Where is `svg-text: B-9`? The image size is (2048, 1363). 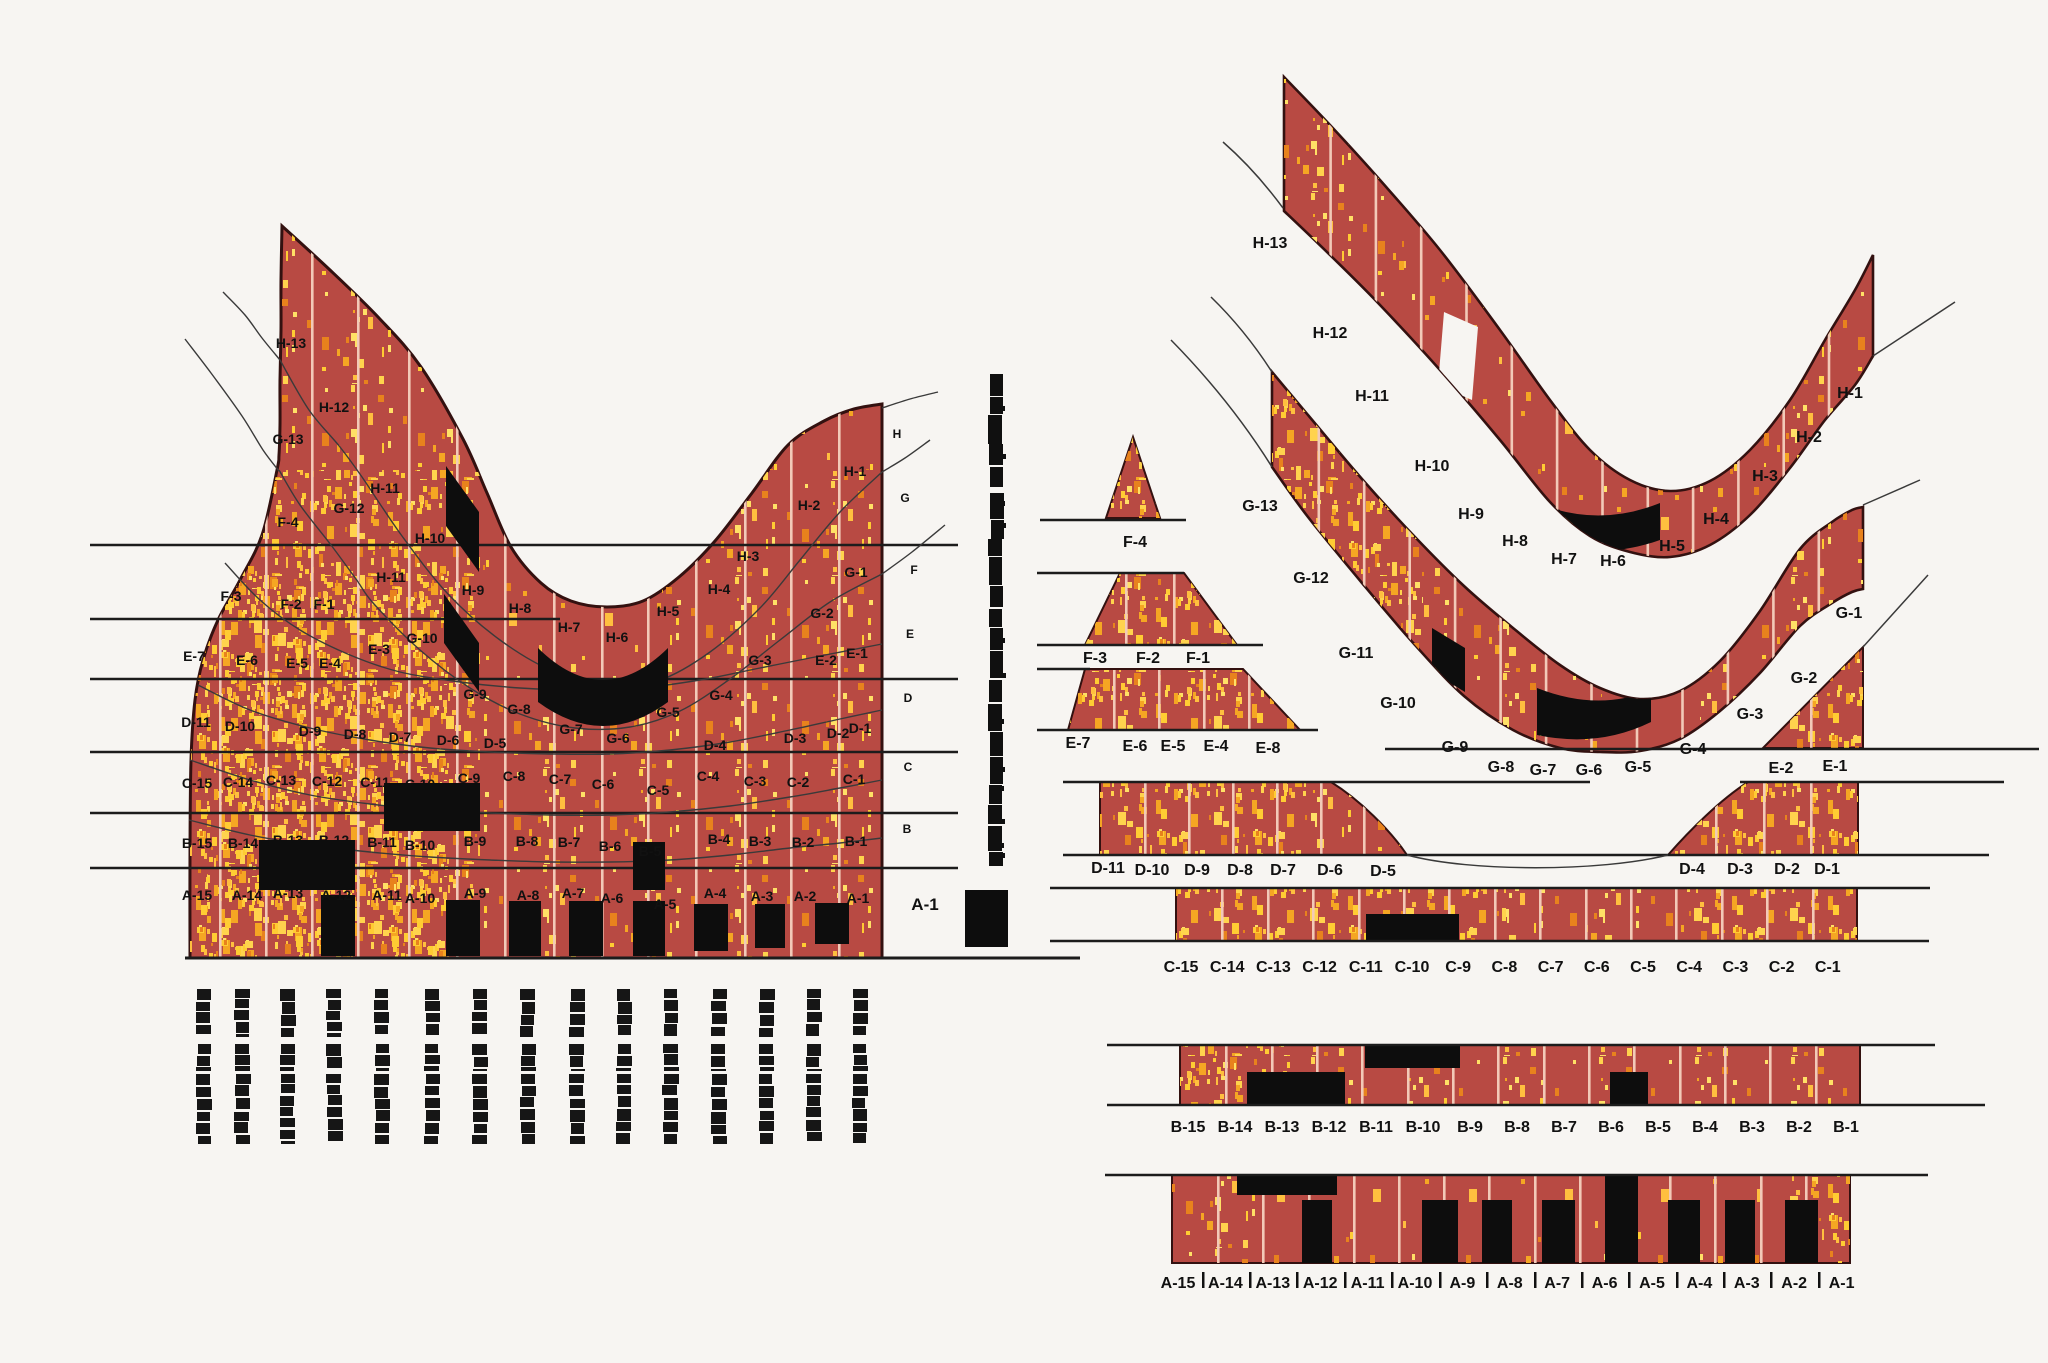
svg-text: B-9 is located at coordinates (1470, 1127).